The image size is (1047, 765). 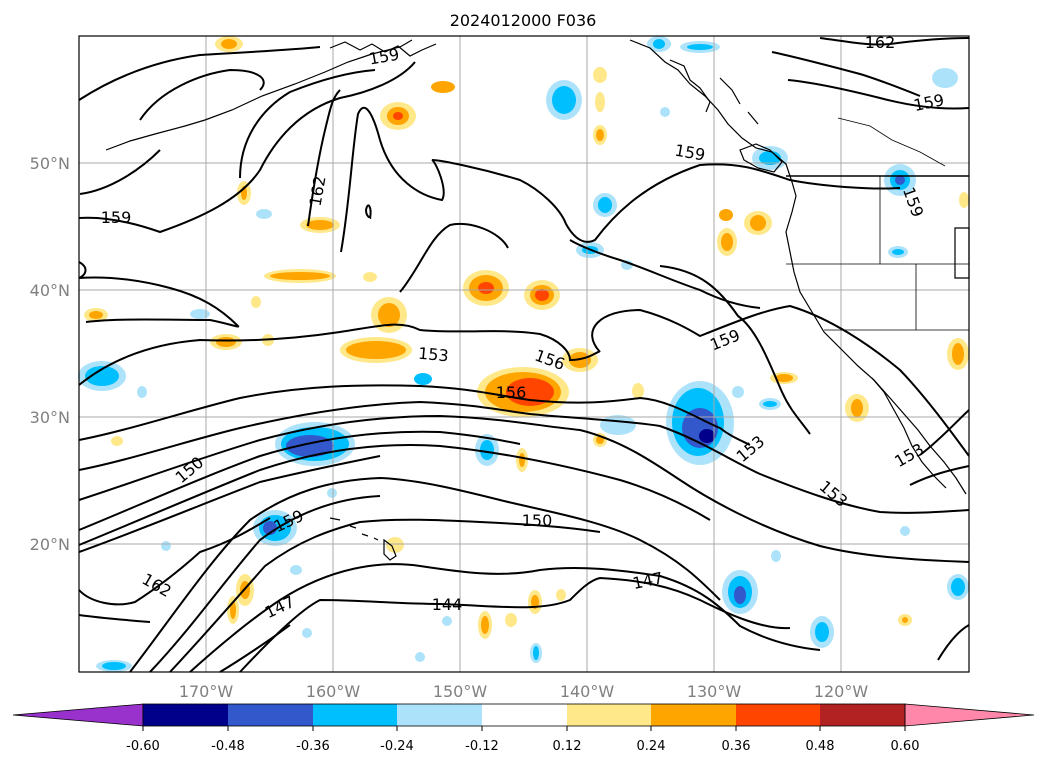 I want to click on state-borders, so click(x=877, y=253).